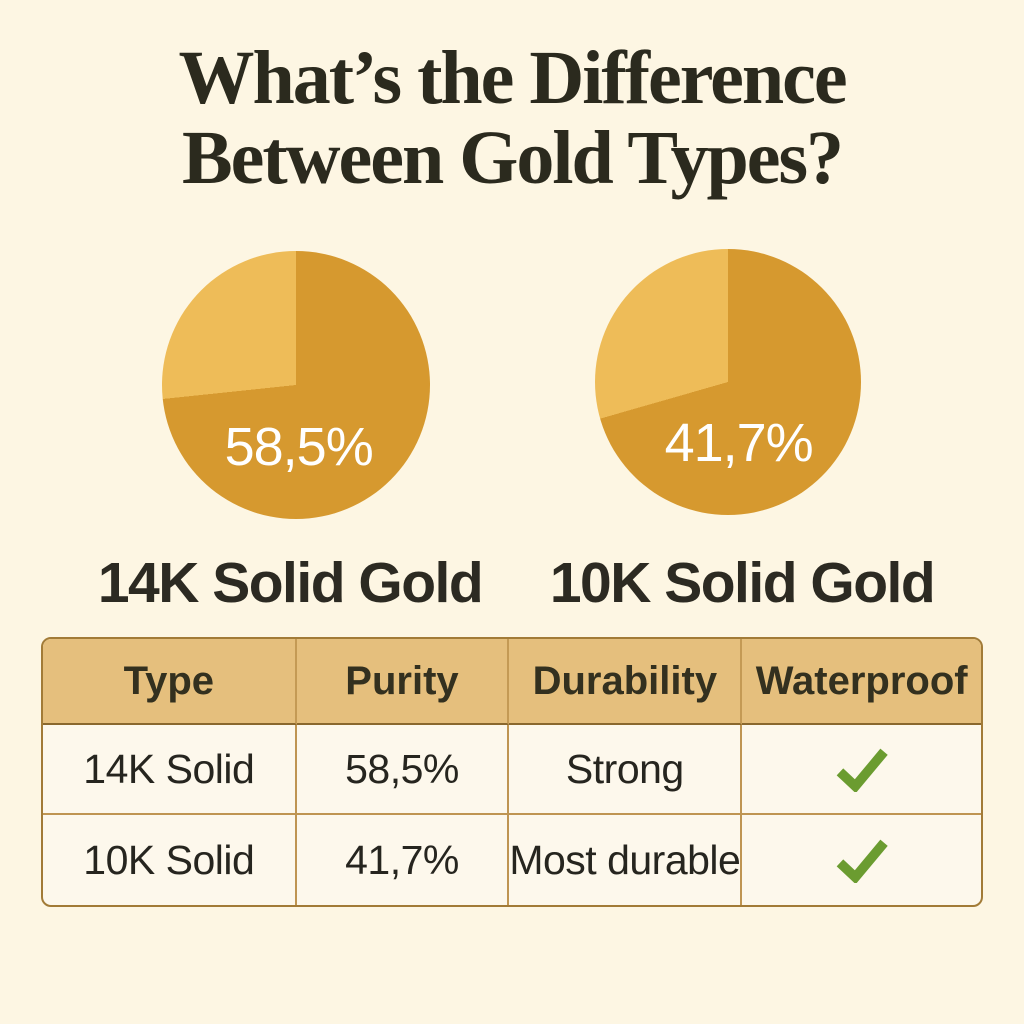  What do you see at coordinates (728, 382) in the screenshot?
I see `pie-chart-10k-gold: 41,7%` at bounding box center [728, 382].